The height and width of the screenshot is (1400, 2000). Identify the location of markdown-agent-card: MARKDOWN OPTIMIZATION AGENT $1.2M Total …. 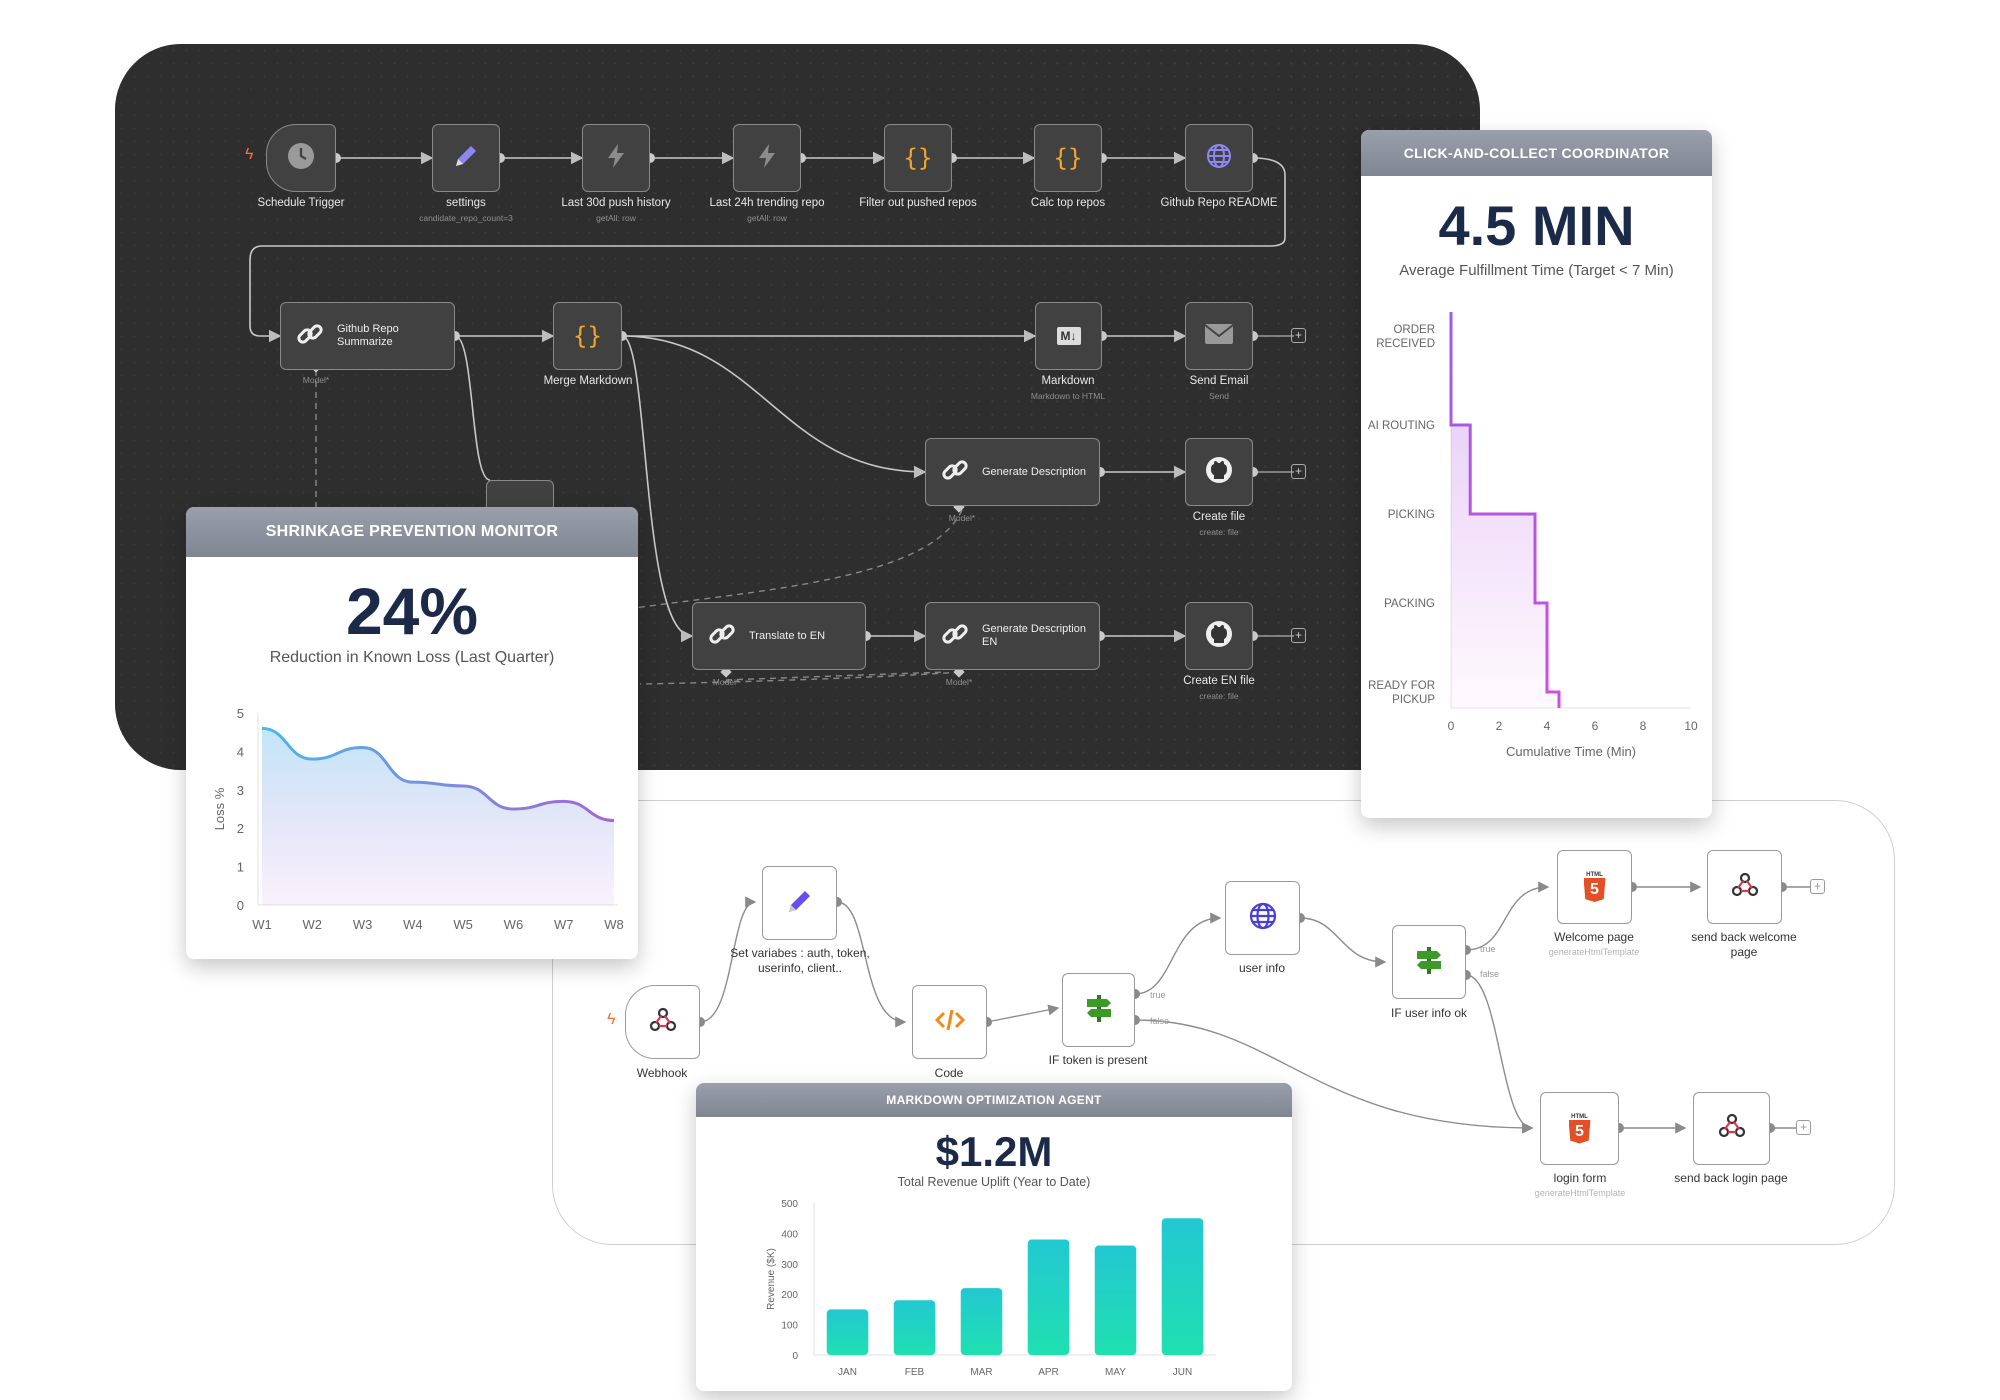
(994, 1237).